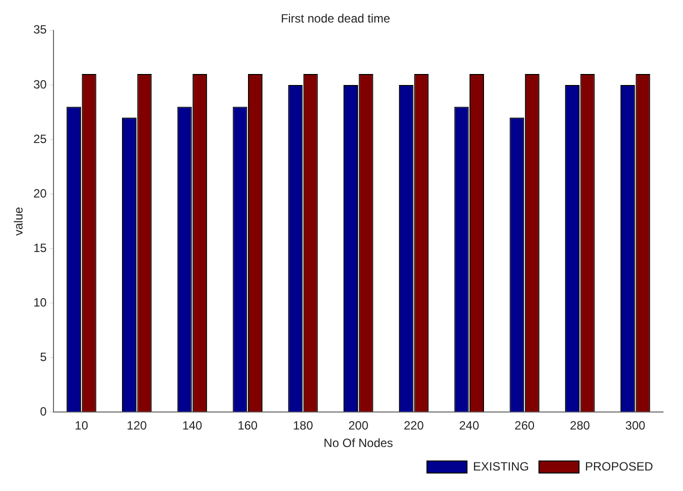  Describe the element at coordinates (524, 425) in the screenshot. I see `x-tick-label: 260` at that location.